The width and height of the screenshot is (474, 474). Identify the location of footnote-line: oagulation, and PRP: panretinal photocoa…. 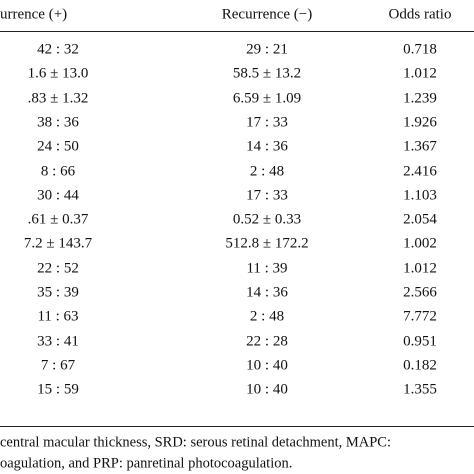
(146, 463).